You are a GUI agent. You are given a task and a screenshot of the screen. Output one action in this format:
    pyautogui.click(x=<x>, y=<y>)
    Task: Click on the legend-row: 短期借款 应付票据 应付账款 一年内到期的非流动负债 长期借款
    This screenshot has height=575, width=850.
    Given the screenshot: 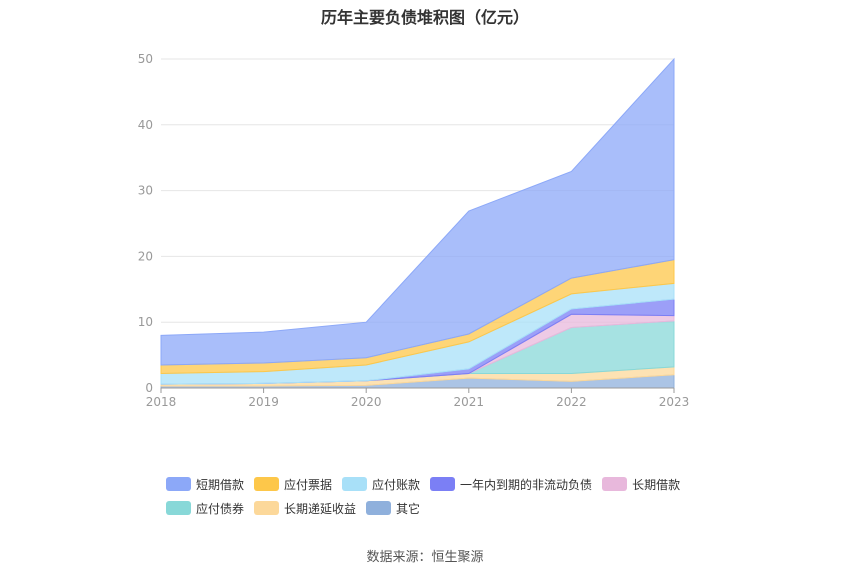 What is the action you would take?
    pyautogui.click(x=446, y=484)
    